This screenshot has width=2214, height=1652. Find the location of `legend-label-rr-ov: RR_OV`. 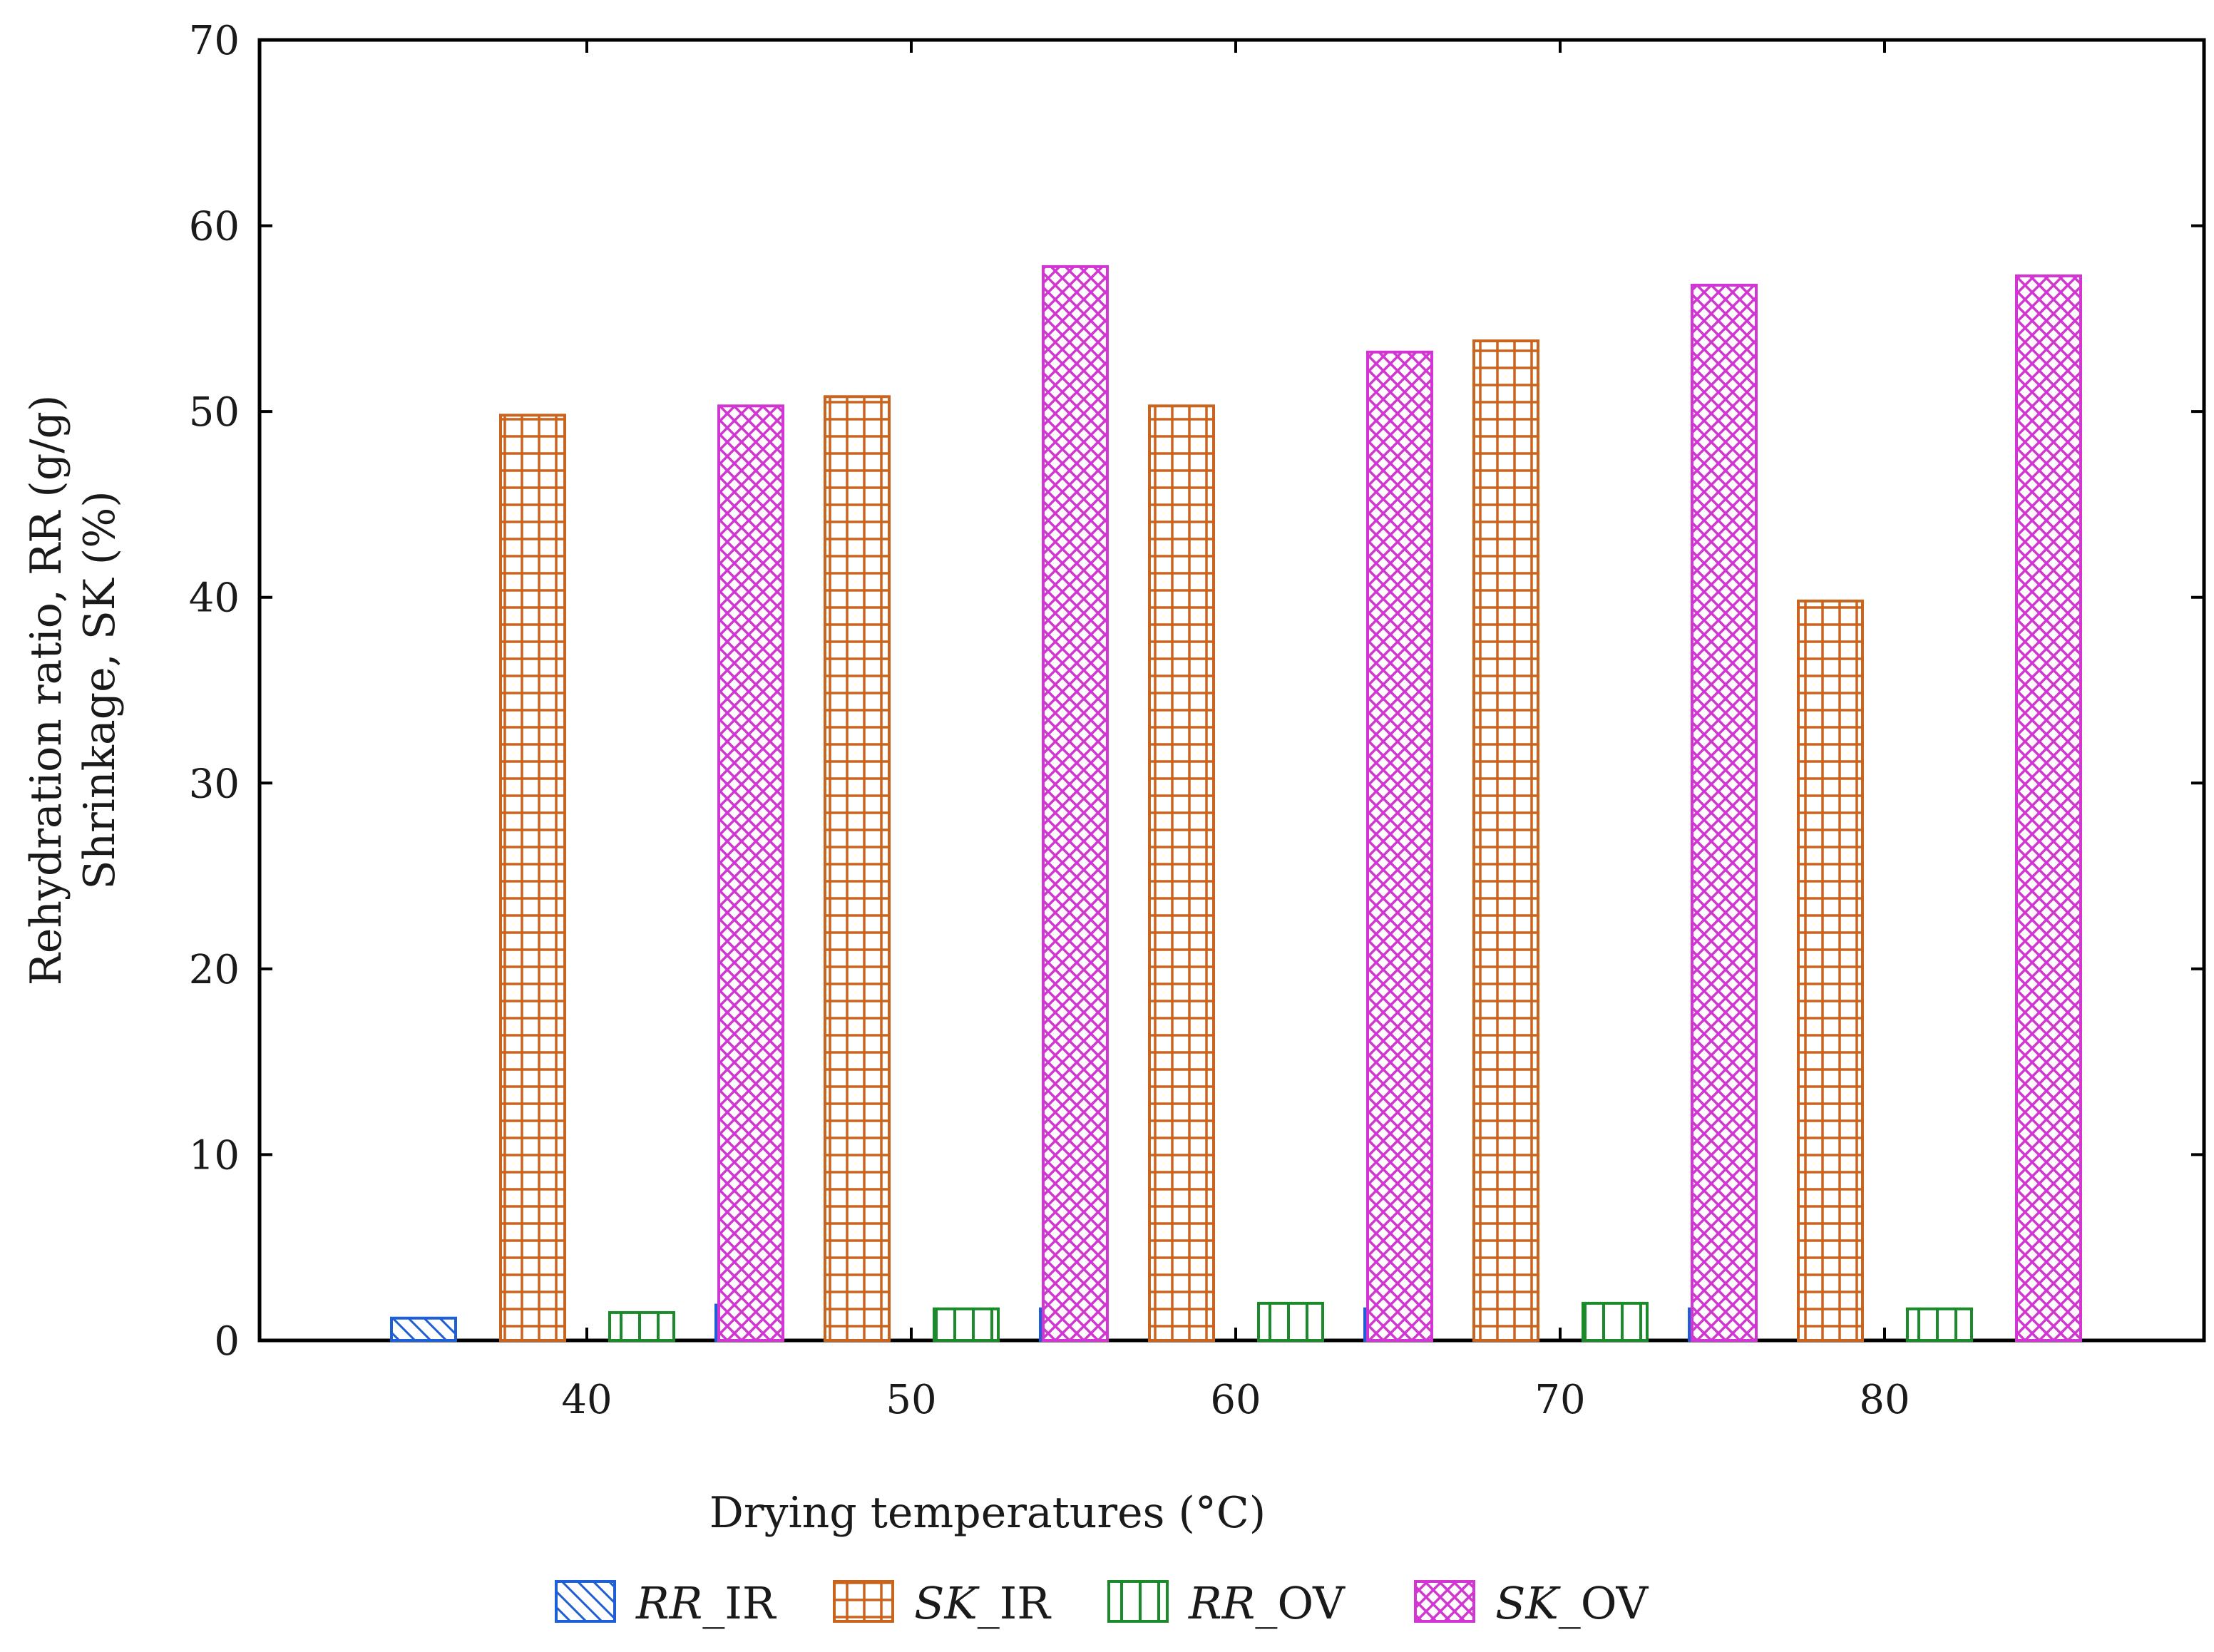

legend-label-rr-ov: RR_OV is located at coordinates (1267, 1603).